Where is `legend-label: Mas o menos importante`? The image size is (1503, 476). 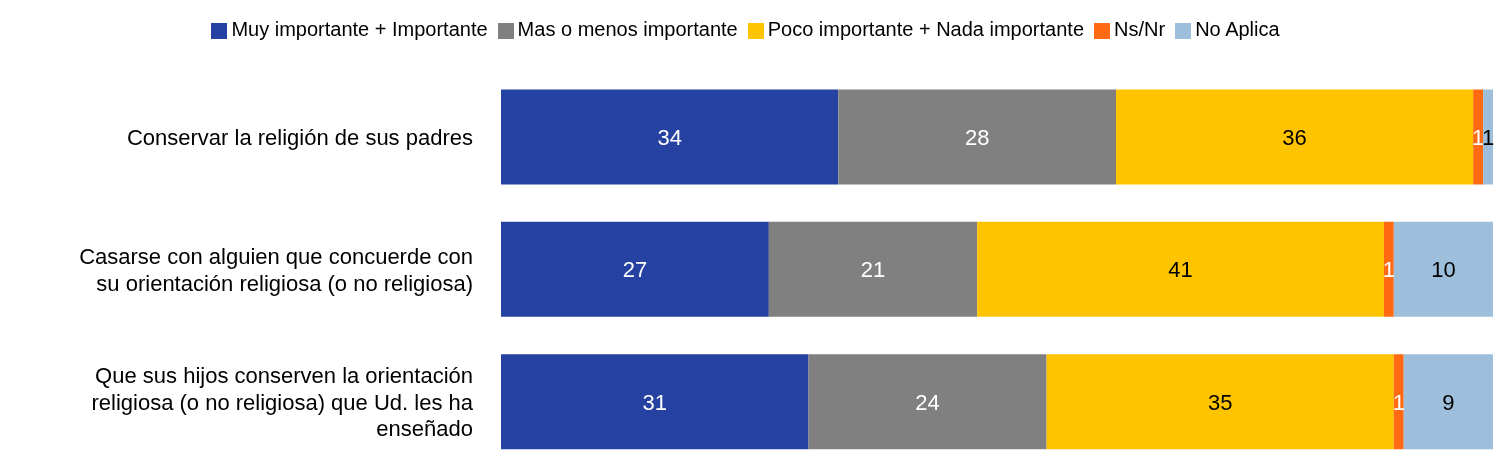
legend-label: Mas o menos importante is located at coordinates (627, 29).